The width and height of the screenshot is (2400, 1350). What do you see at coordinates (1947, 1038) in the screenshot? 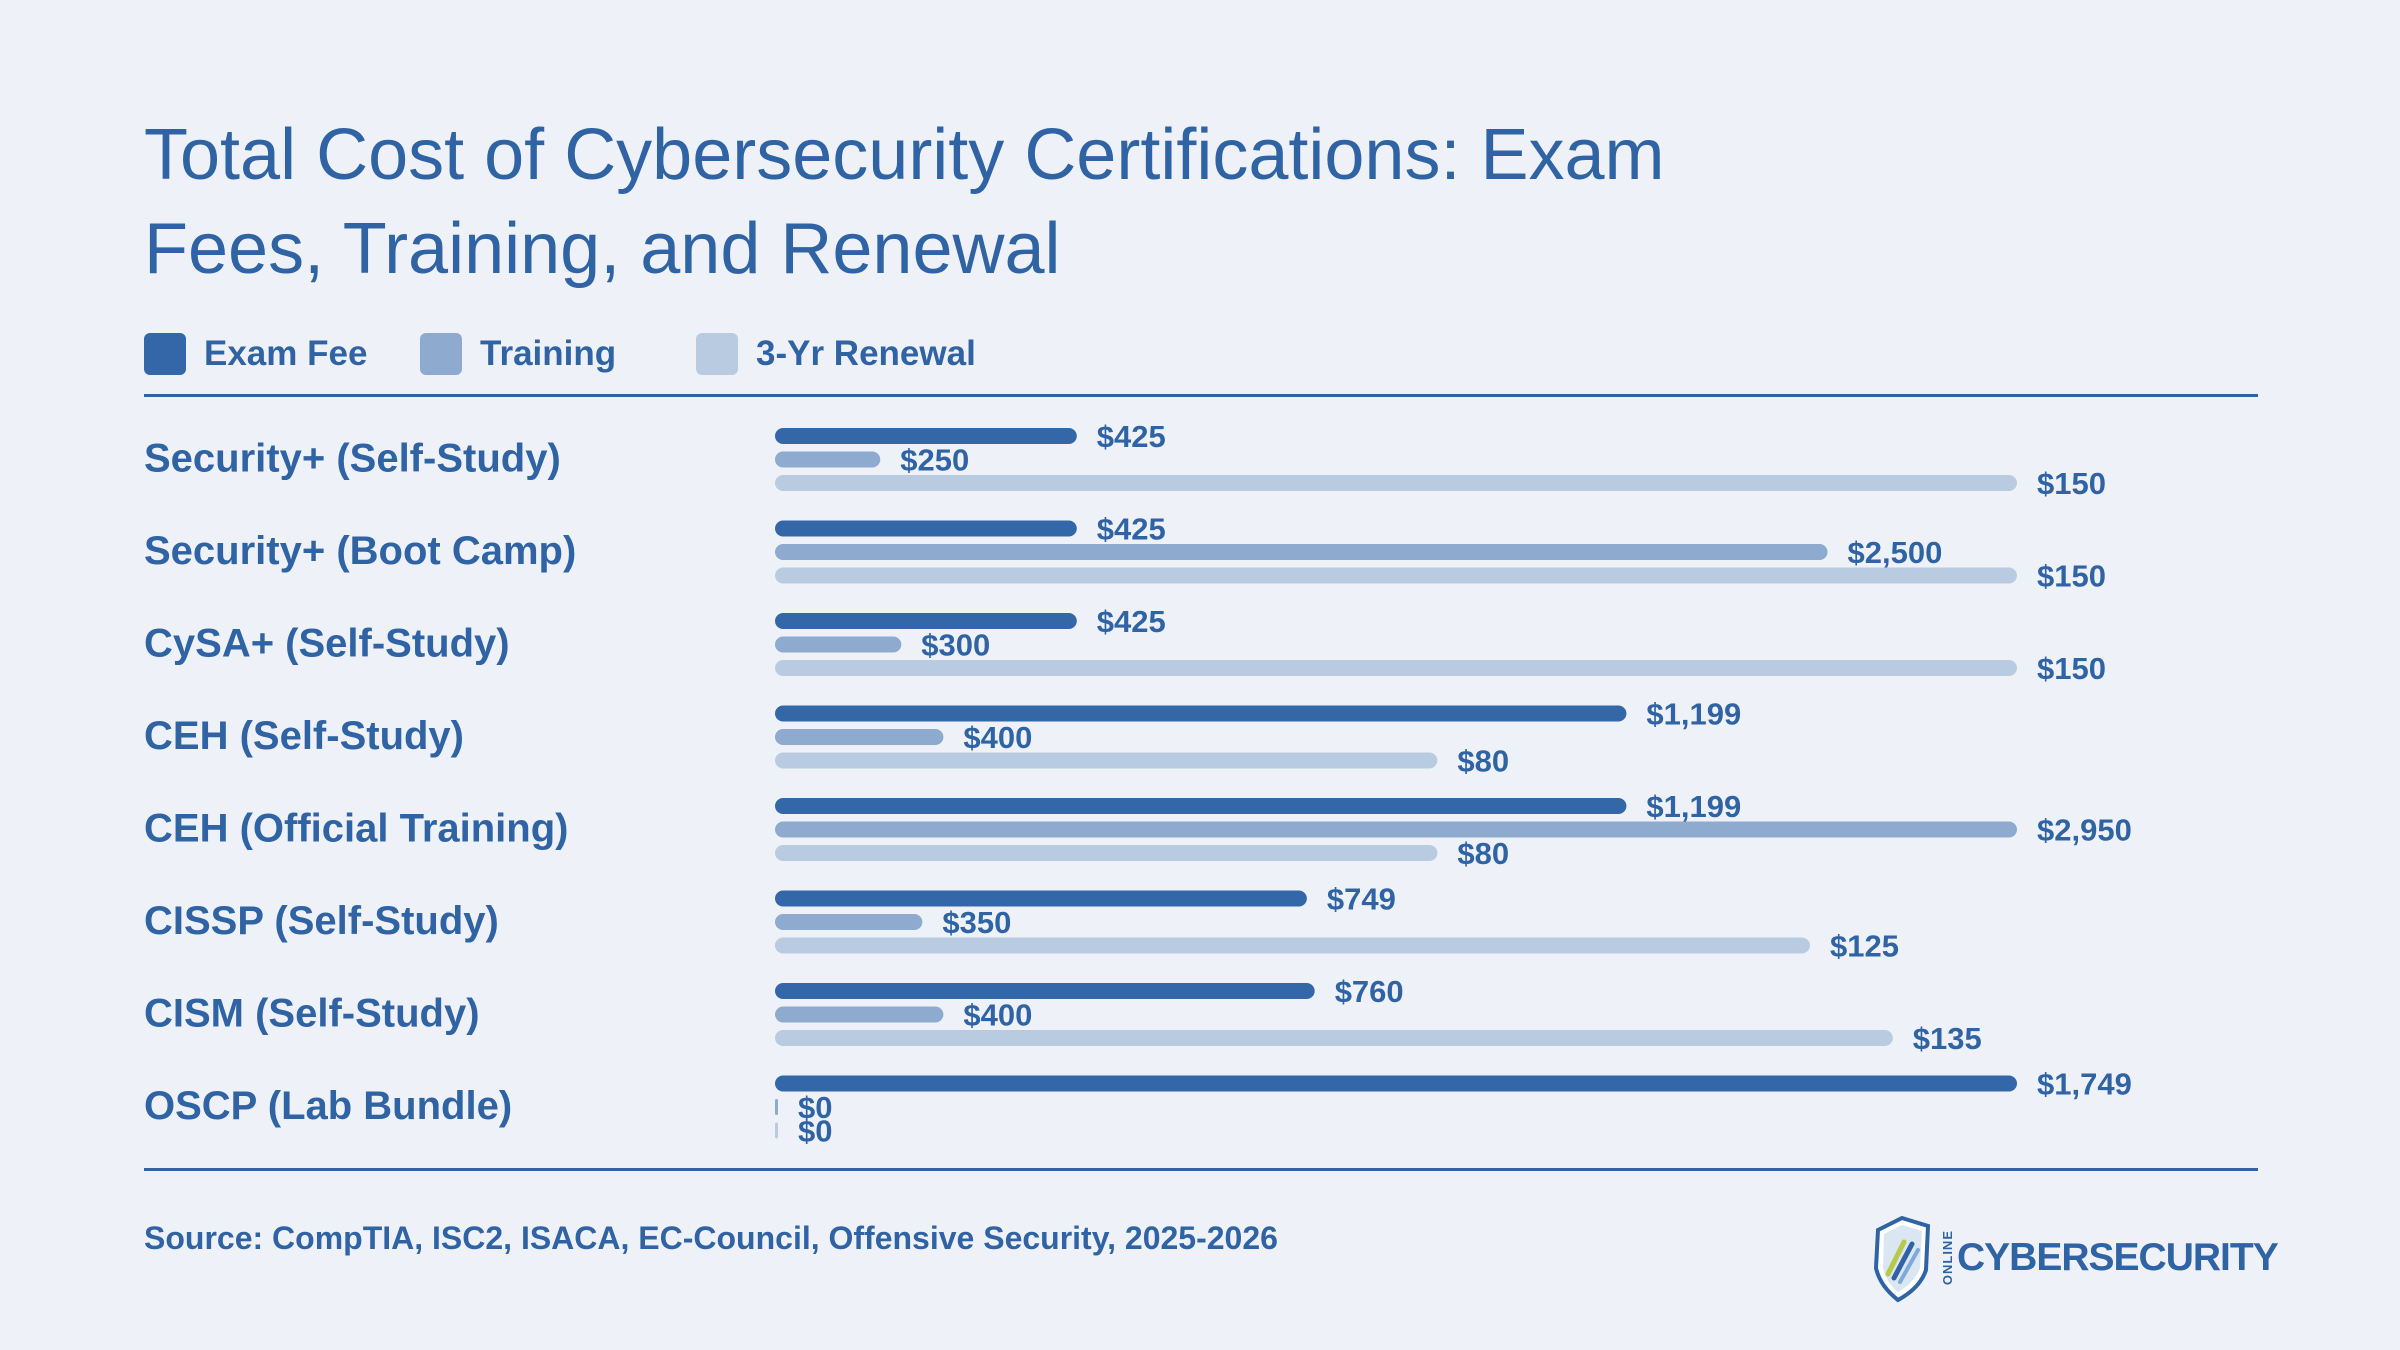
I see `value-label-3-yr-renewal: $135` at bounding box center [1947, 1038].